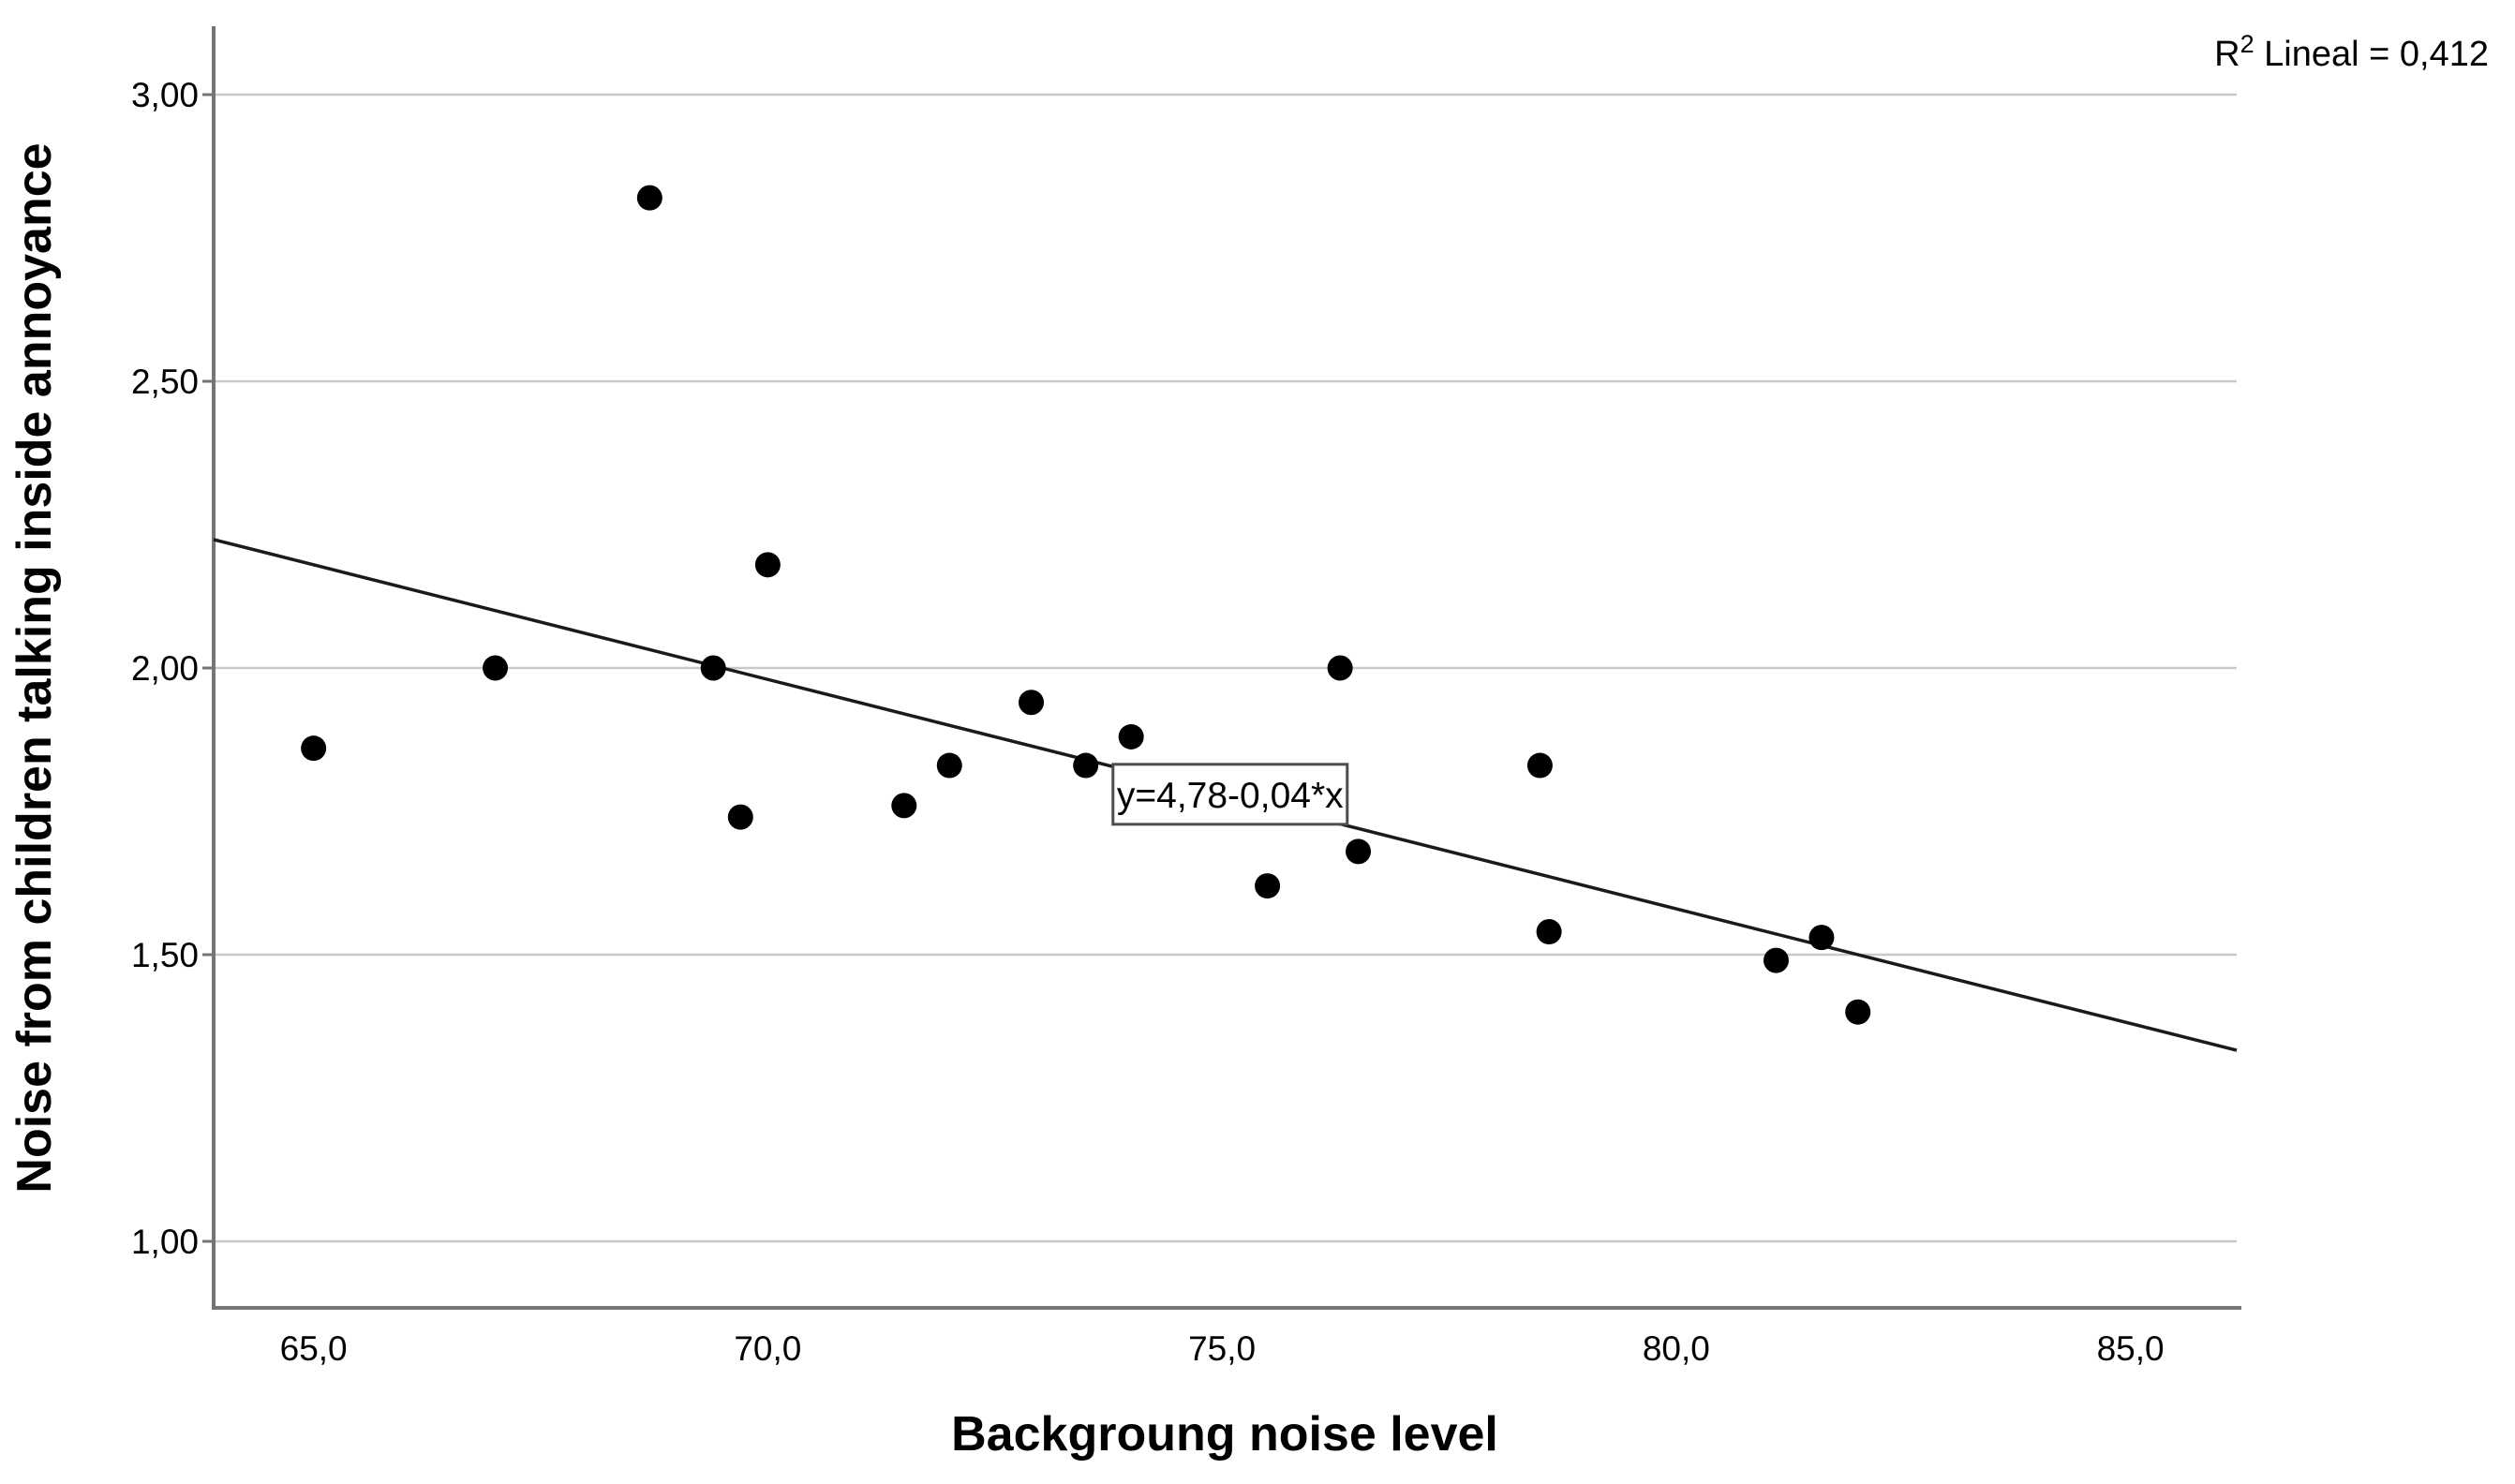  Describe the element at coordinates (767, 1348) in the screenshot. I see `x-tick-label: 70,0` at that location.